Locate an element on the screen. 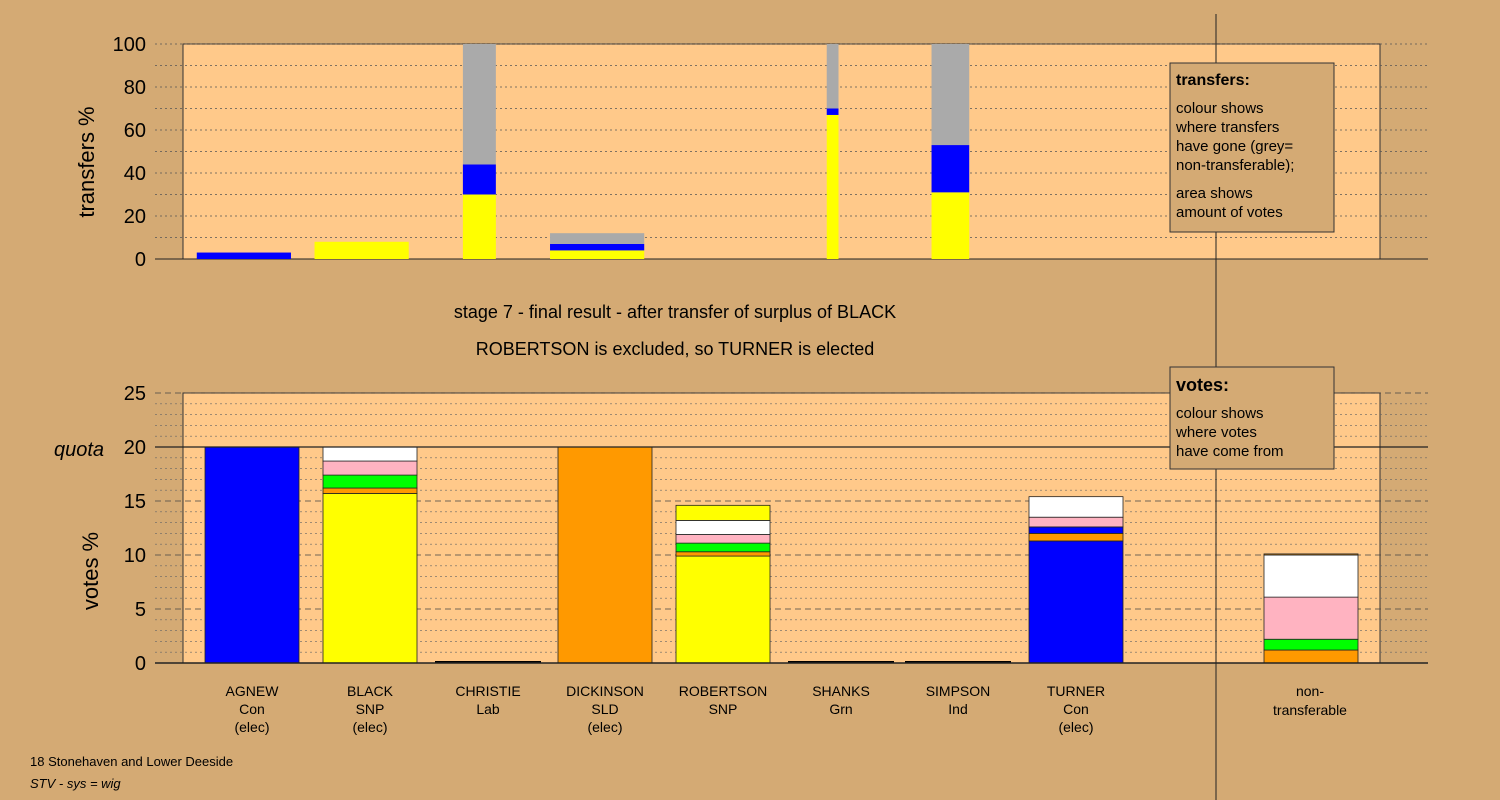  nontransferable-label: non- is located at coordinates (1310, 691).